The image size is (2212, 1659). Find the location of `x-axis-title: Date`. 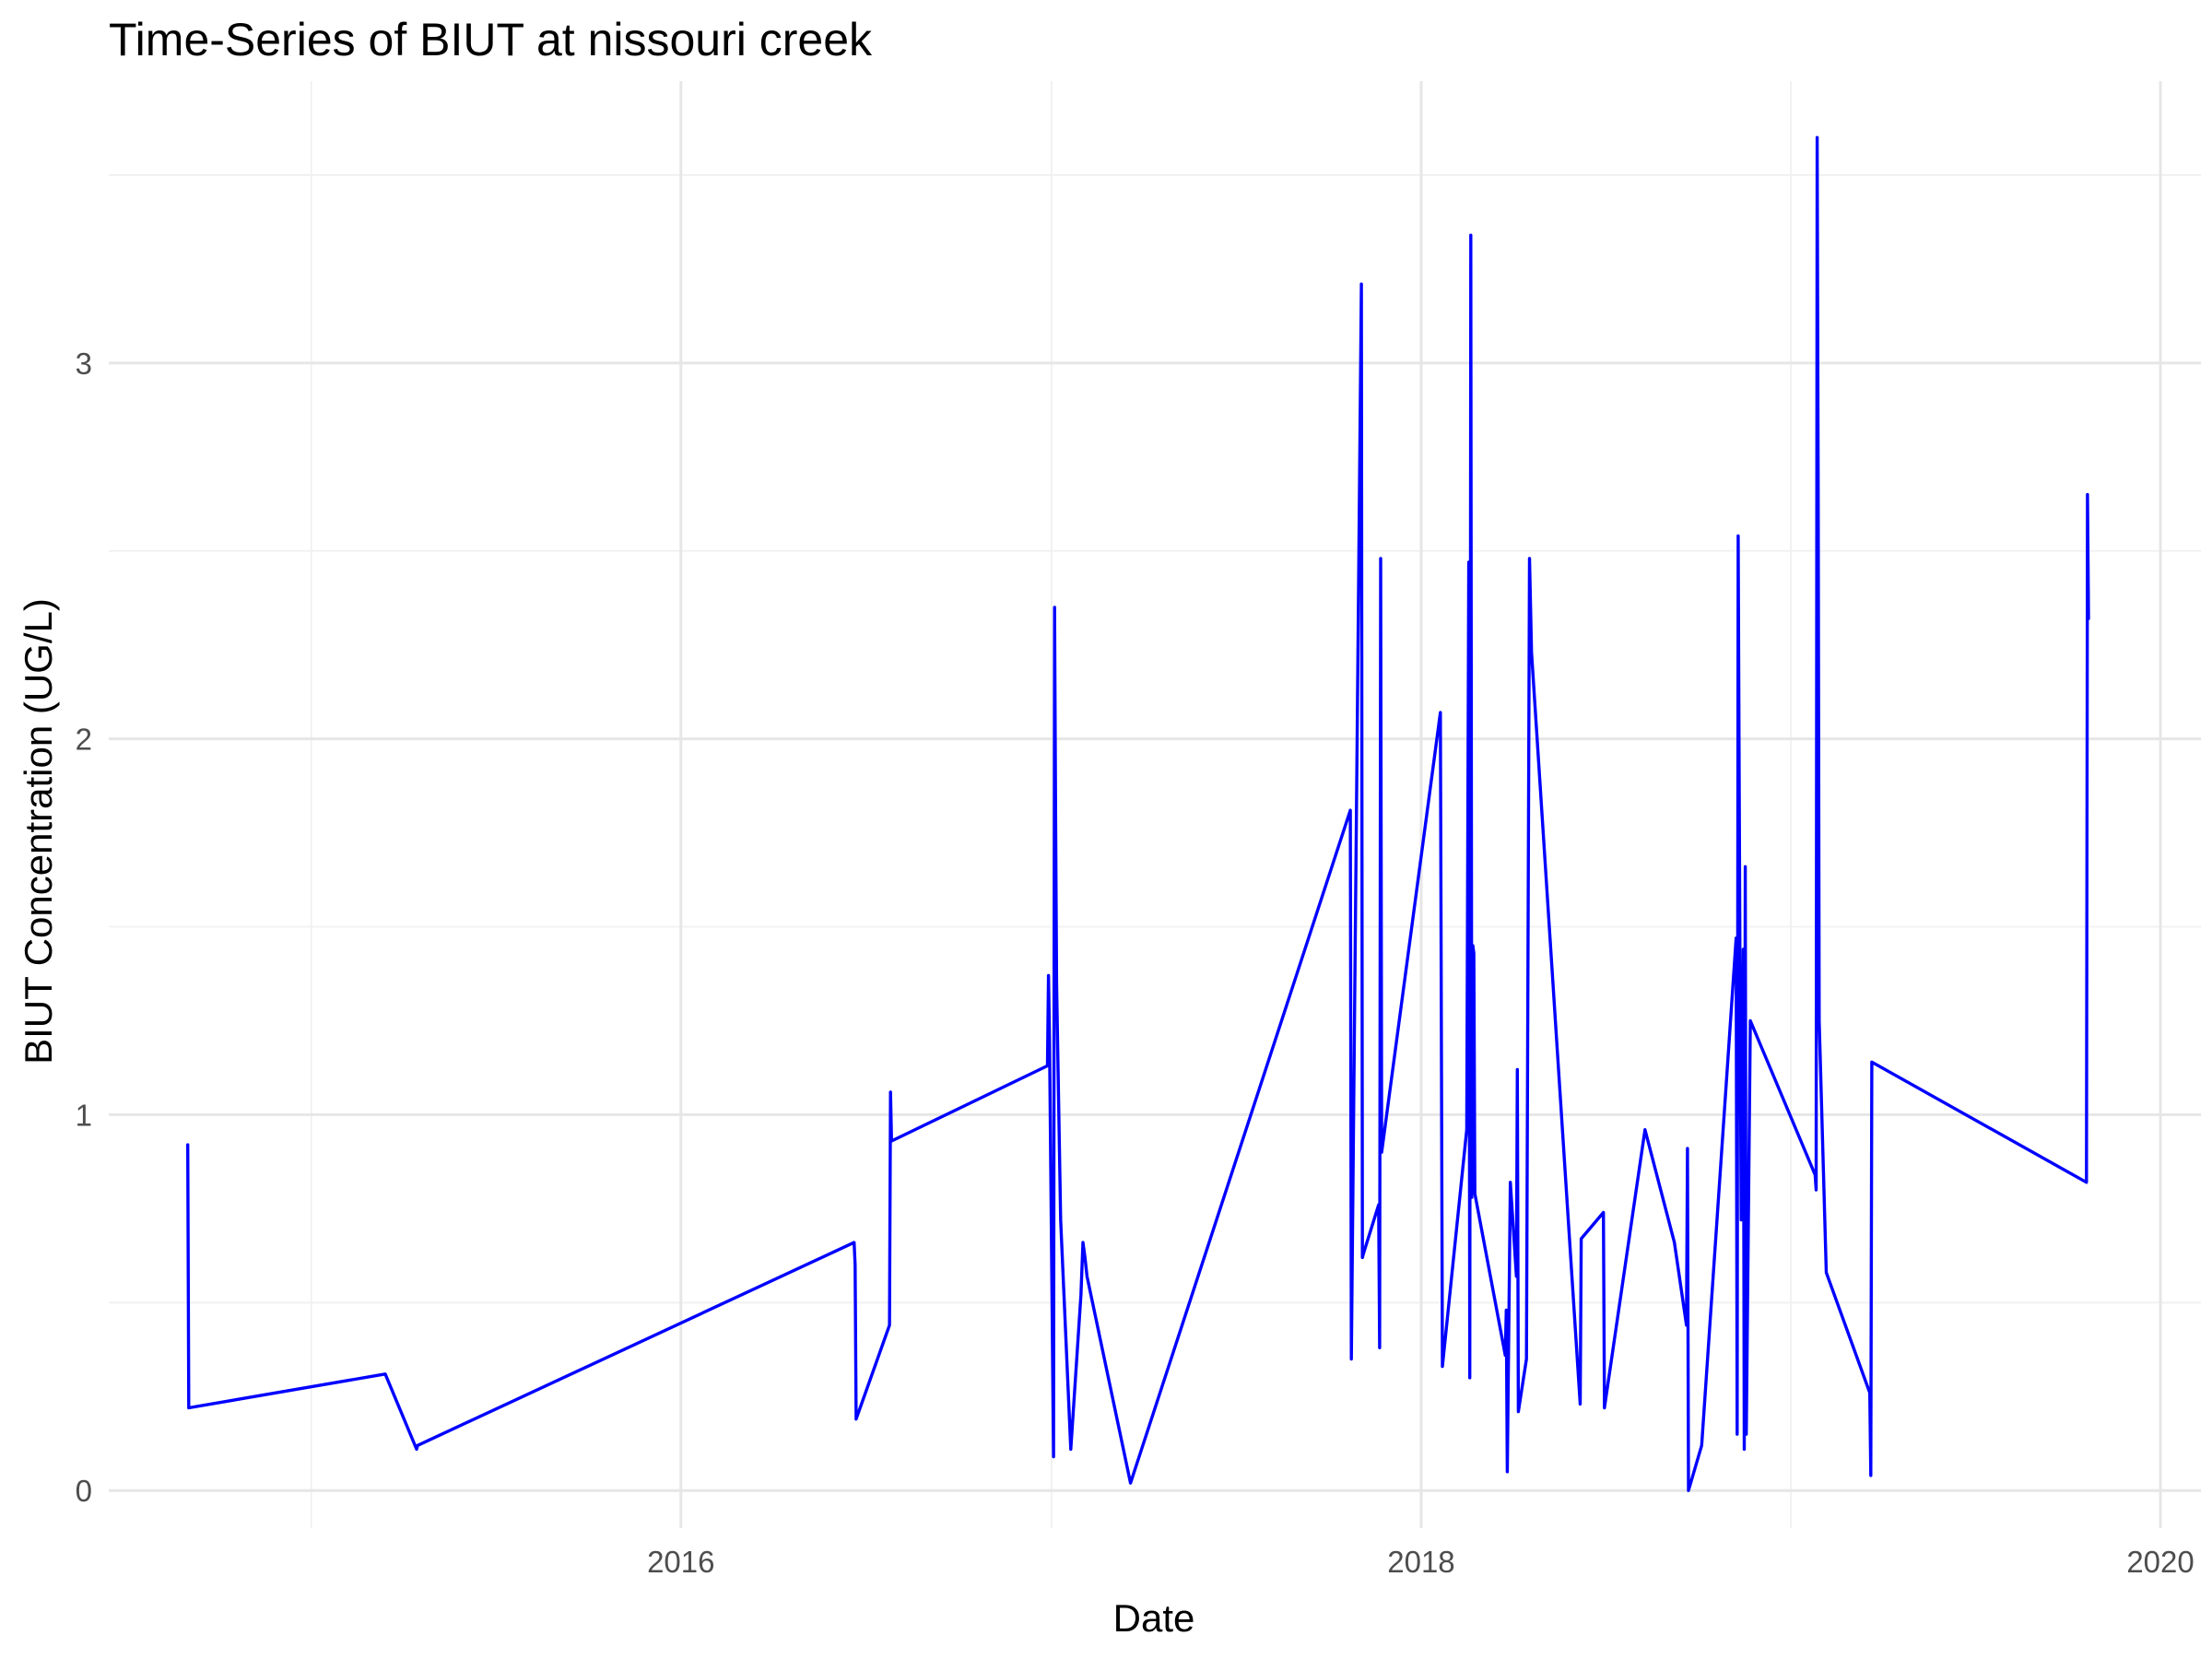

x-axis-title: Date is located at coordinates (1154, 1618).